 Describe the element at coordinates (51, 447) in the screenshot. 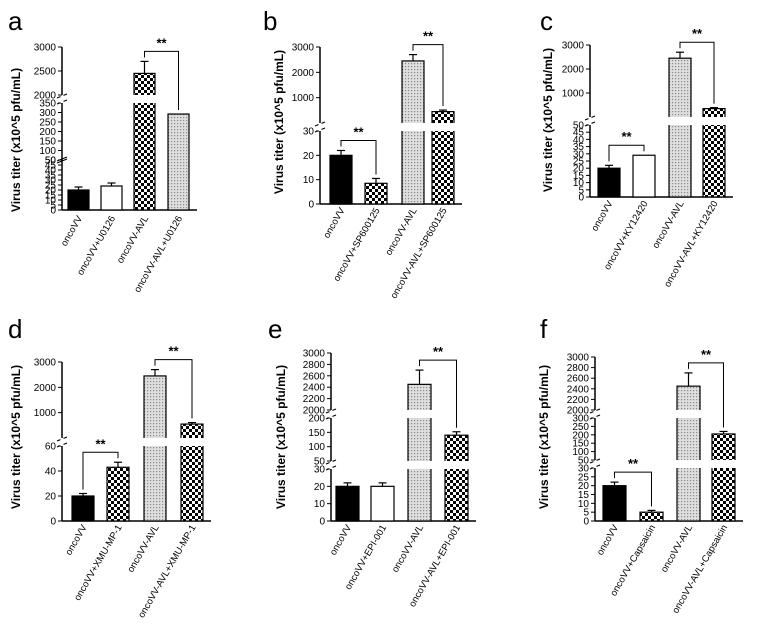

I see `y-tick-label: 60` at that location.